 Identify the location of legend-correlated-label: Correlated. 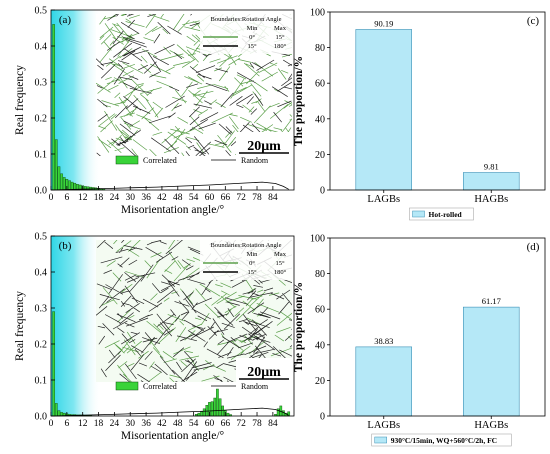
(160, 386).